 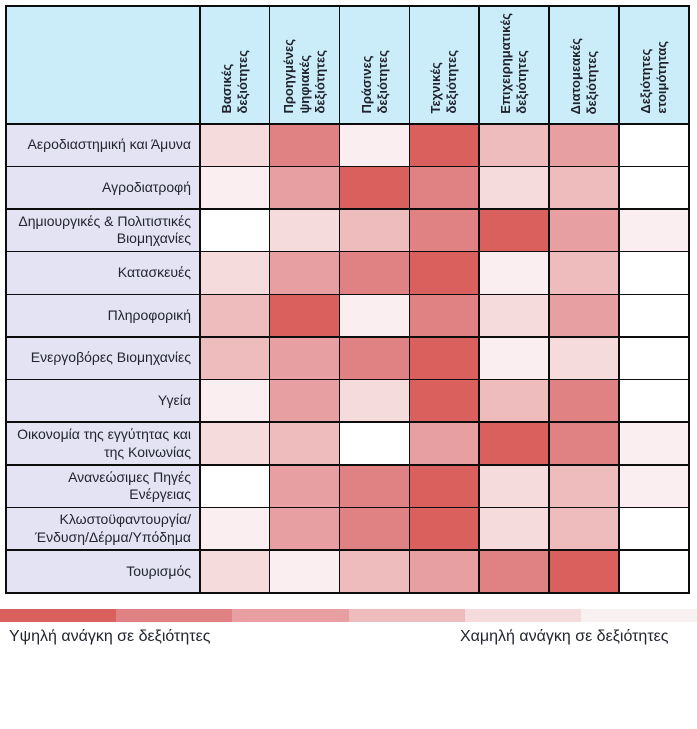 I want to click on row-label-6: Υγεία, so click(x=103, y=401).